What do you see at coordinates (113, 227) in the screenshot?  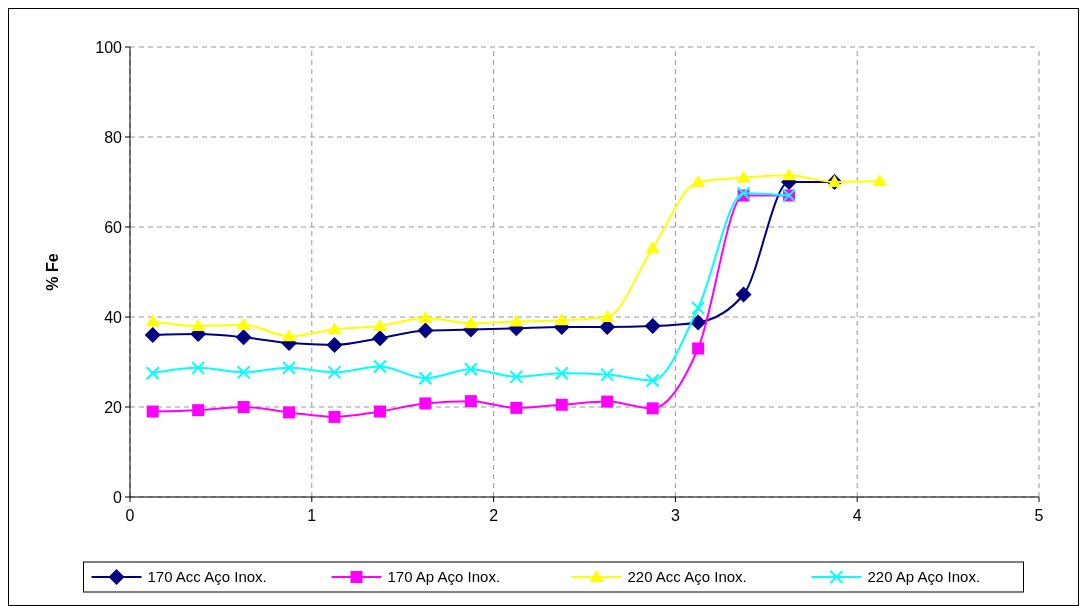 I see `y-tick-label: 60` at bounding box center [113, 227].